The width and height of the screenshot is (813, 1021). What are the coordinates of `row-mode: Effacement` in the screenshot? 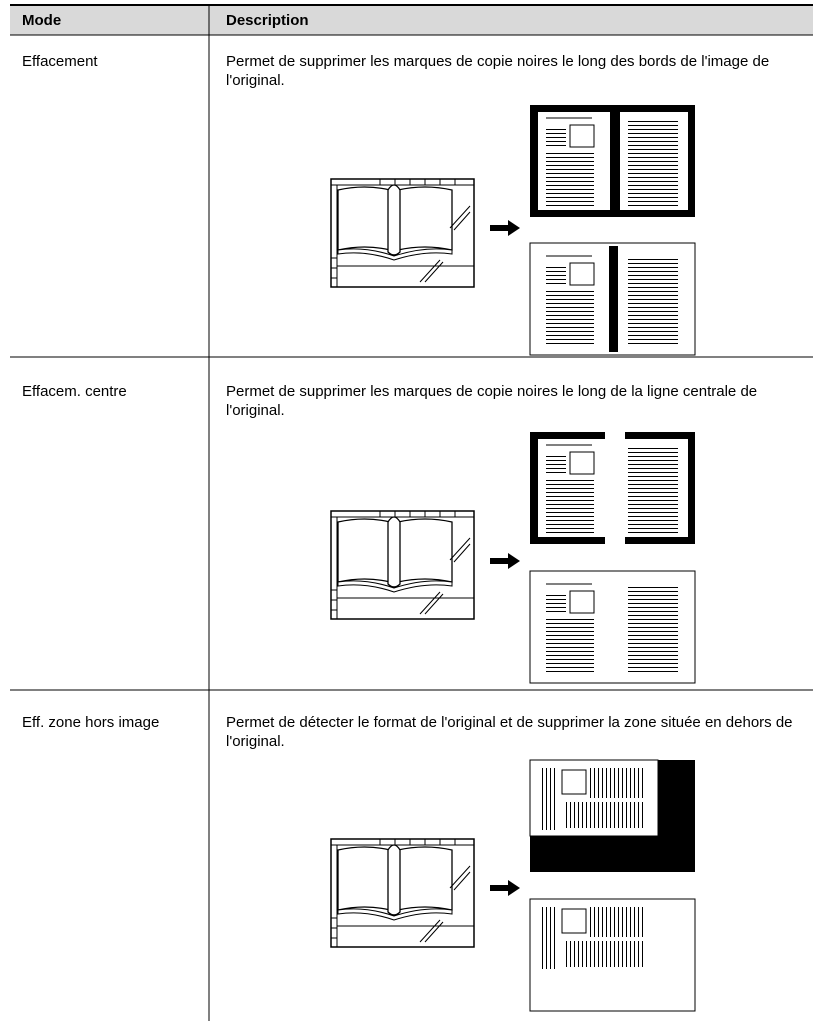 It's located at (60, 61).